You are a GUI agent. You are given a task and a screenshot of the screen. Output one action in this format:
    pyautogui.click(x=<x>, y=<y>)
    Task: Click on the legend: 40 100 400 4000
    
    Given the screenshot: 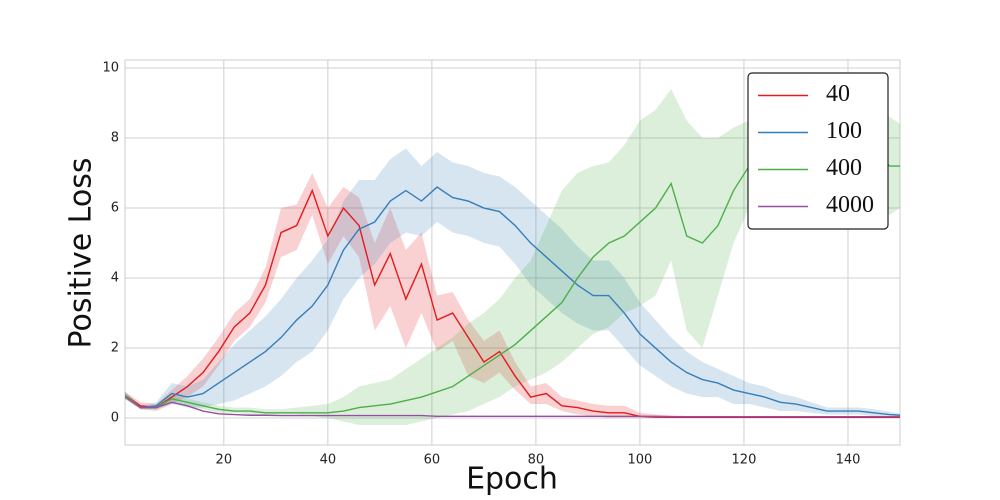 What is the action you would take?
    pyautogui.click(x=818, y=151)
    